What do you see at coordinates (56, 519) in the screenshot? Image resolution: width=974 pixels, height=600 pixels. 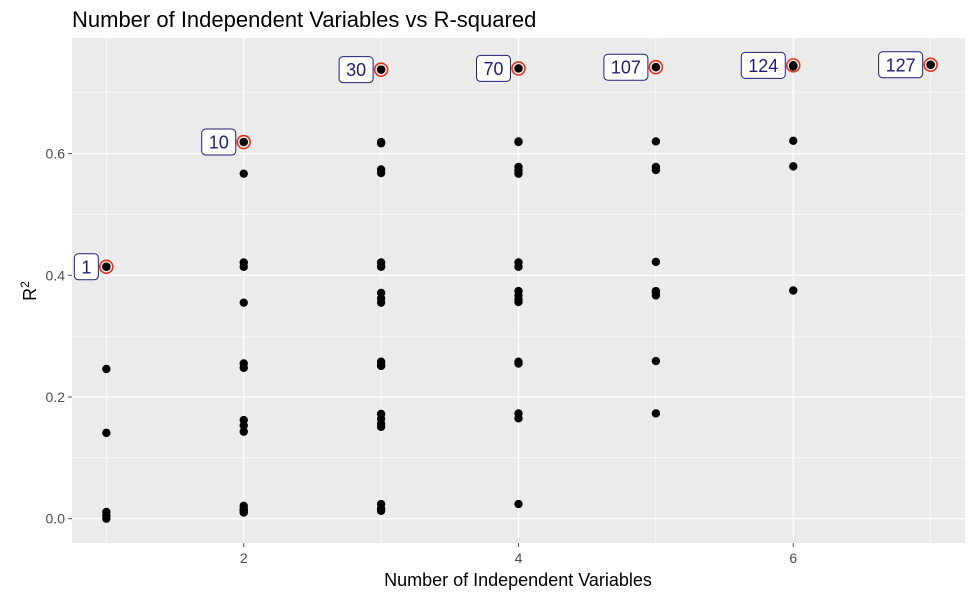 I see `y-tick-label: 0.0` at bounding box center [56, 519].